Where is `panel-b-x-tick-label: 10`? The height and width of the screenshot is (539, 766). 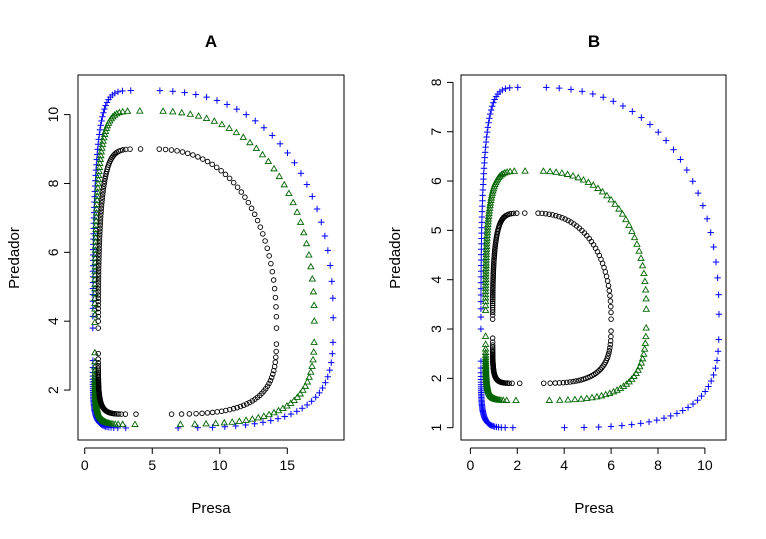 panel-b-x-tick-label: 10 is located at coordinates (705, 465).